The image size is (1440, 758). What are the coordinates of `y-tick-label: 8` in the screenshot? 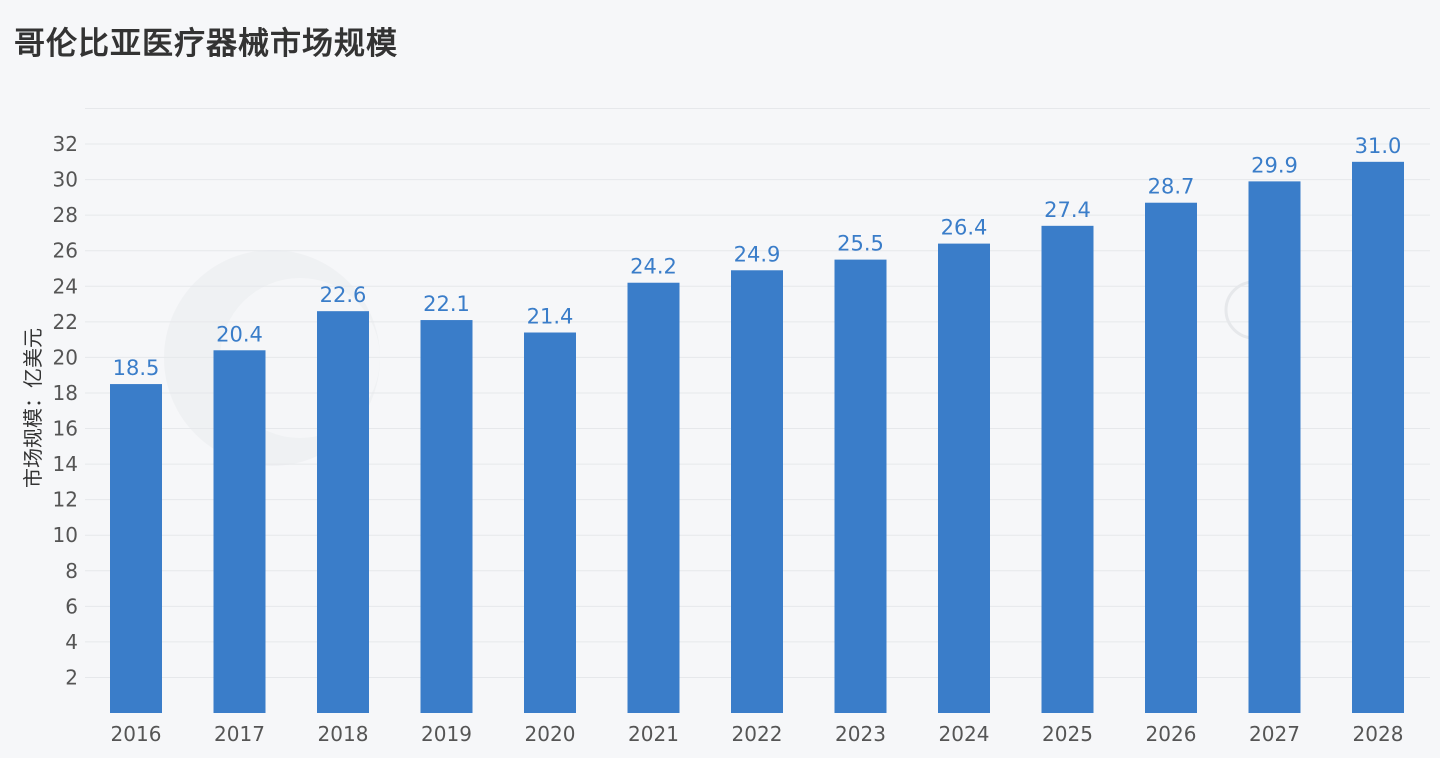 It's located at (71, 571).